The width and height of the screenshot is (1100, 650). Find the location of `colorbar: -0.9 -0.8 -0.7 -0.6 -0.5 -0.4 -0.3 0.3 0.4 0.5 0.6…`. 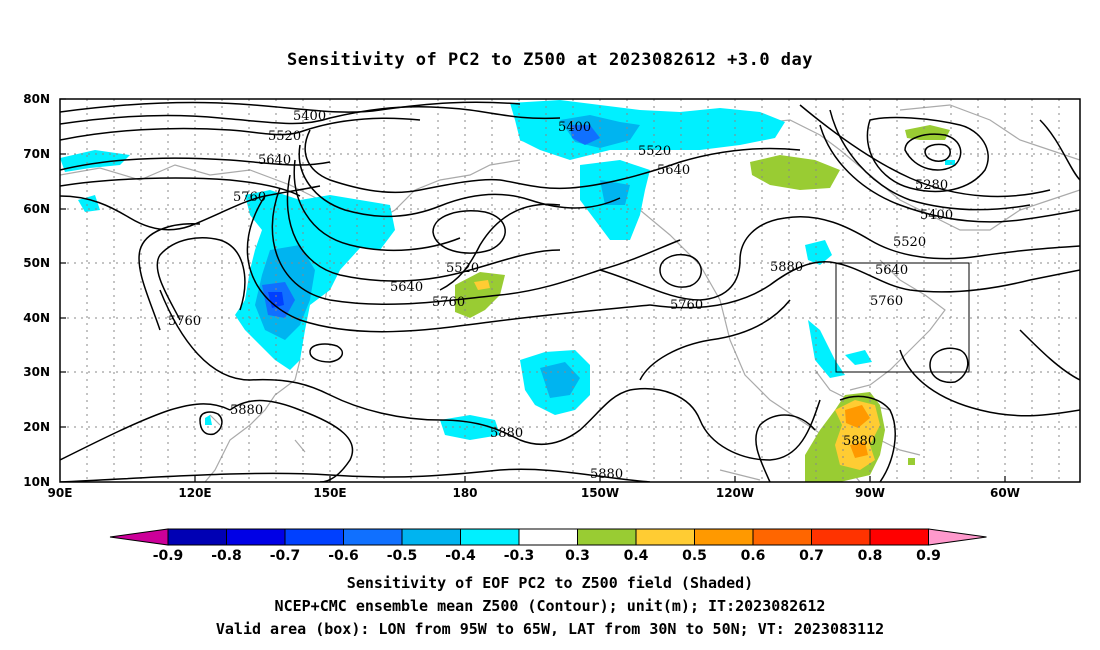

colorbar: -0.9 -0.8 -0.7 -0.6 -0.5 -0.4 -0.3 0.3 0.4 0.5 0.6… is located at coordinates (548, 546).